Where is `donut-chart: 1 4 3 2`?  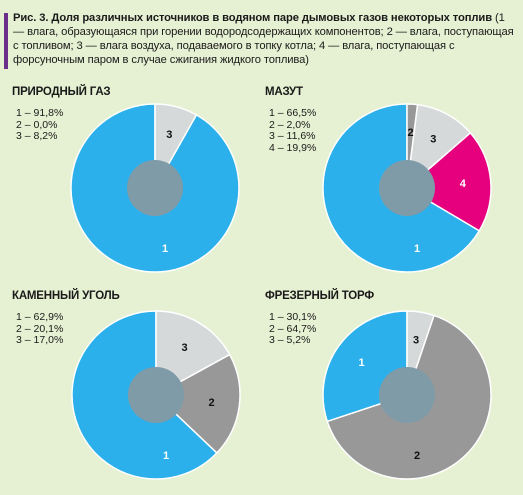 donut-chart: 1 4 3 2 is located at coordinates (407, 188).